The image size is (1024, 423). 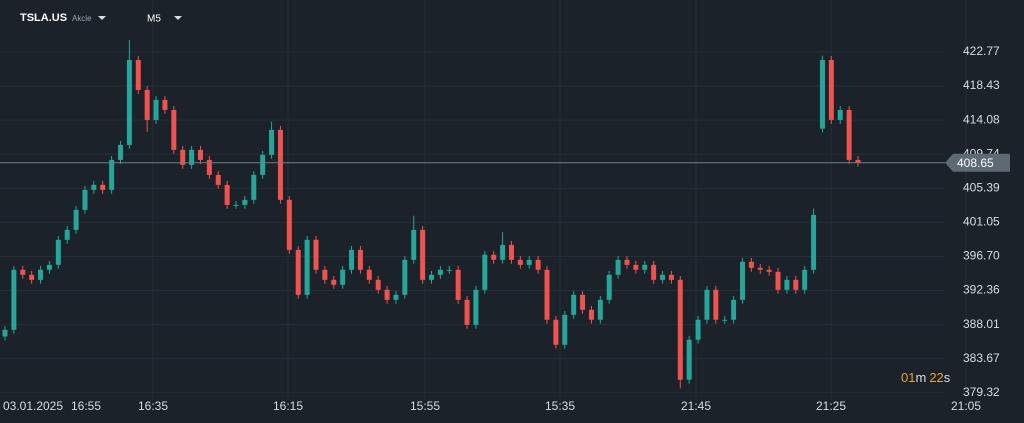 I want to click on current-price-label: 408.65, so click(x=975, y=163).